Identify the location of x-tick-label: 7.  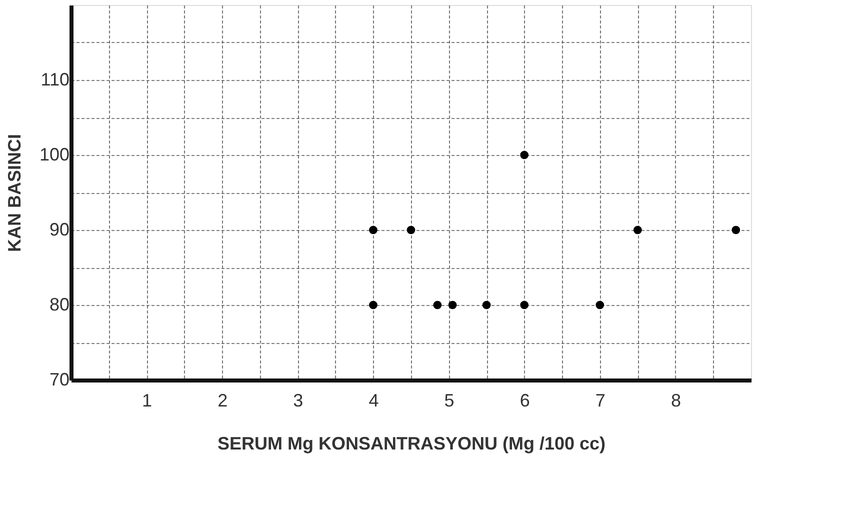
(600, 400).